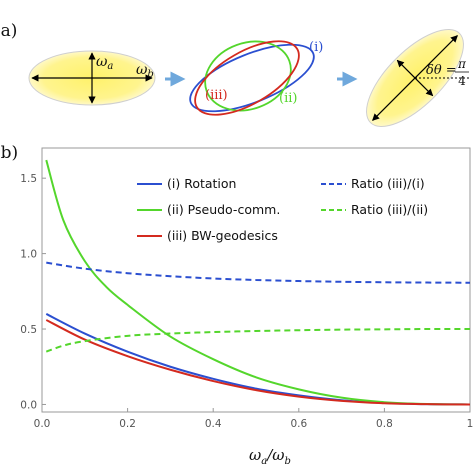 This screenshot has width=474, height=474. What do you see at coordinates (8, 31) in the screenshot?
I see `panel-a-label: (a)` at bounding box center [8, 31].